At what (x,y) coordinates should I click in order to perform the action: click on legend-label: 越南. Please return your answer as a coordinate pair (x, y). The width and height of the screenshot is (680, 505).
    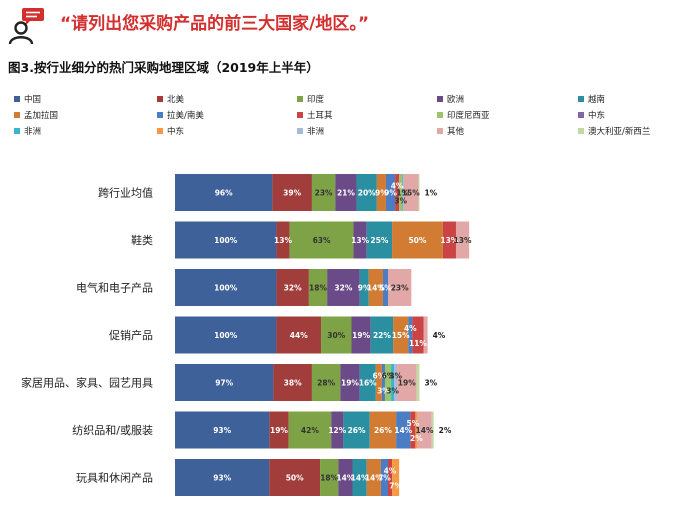
    Looking at the image, I should click on (597, 100).